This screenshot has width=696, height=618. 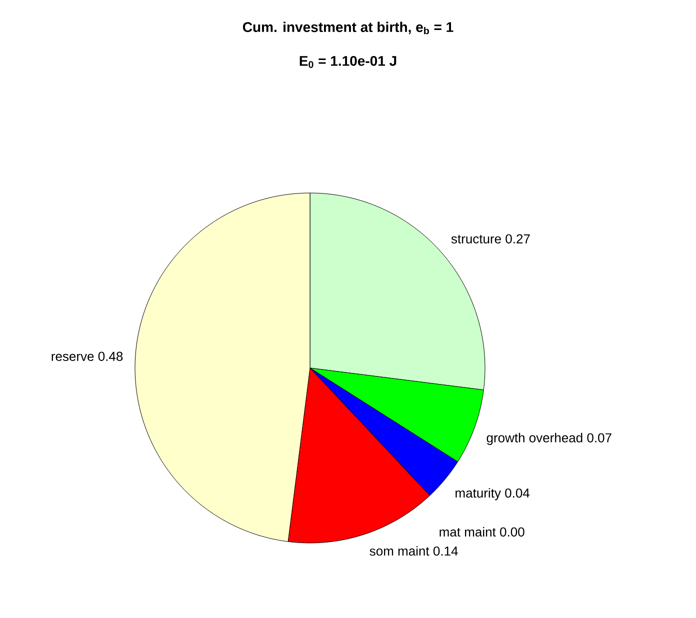 What do you see at coordinates (400, 551) in the screenshot?
I see `slice-label: som maint` at bounding box center [400, 551].